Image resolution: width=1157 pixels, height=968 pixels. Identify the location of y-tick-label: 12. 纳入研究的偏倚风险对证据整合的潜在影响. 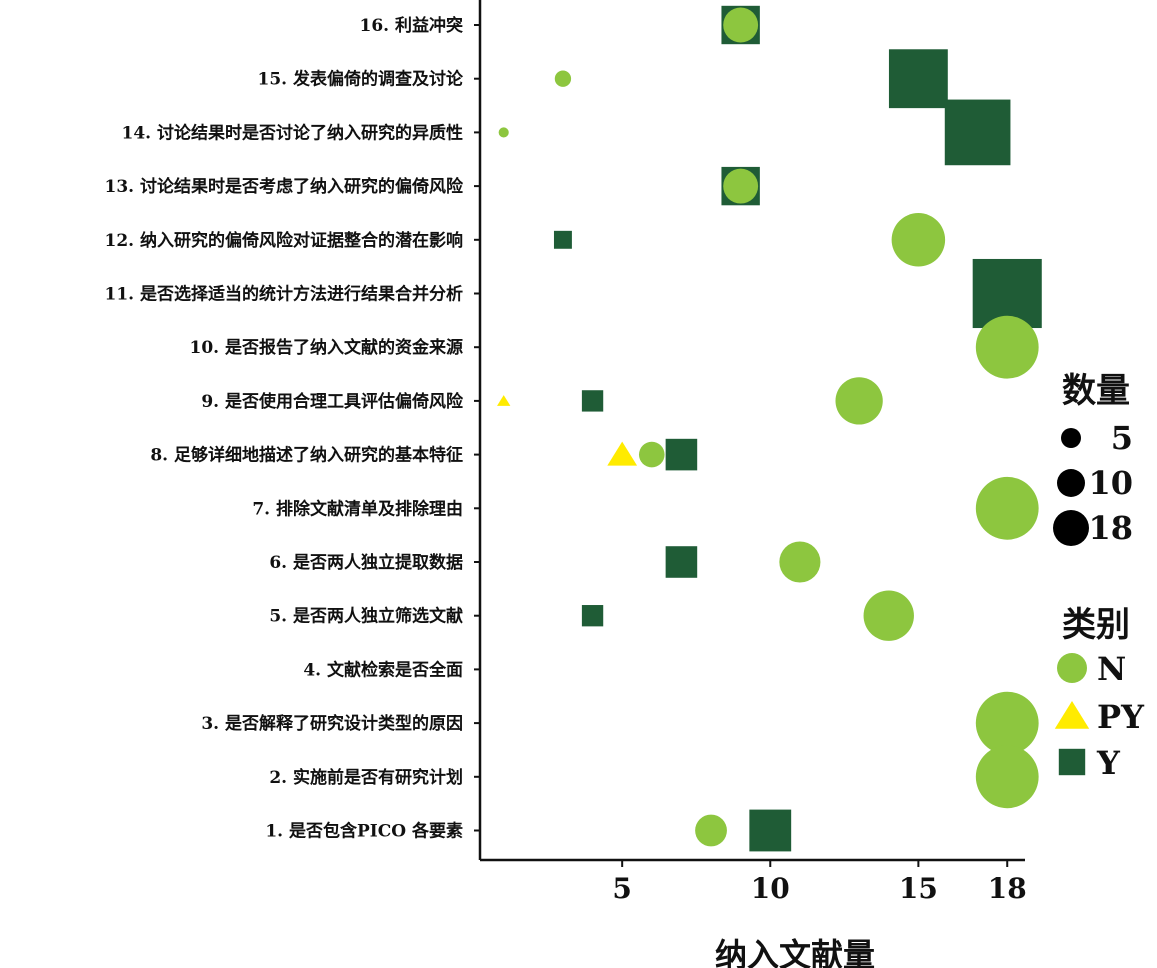
(284, 240).